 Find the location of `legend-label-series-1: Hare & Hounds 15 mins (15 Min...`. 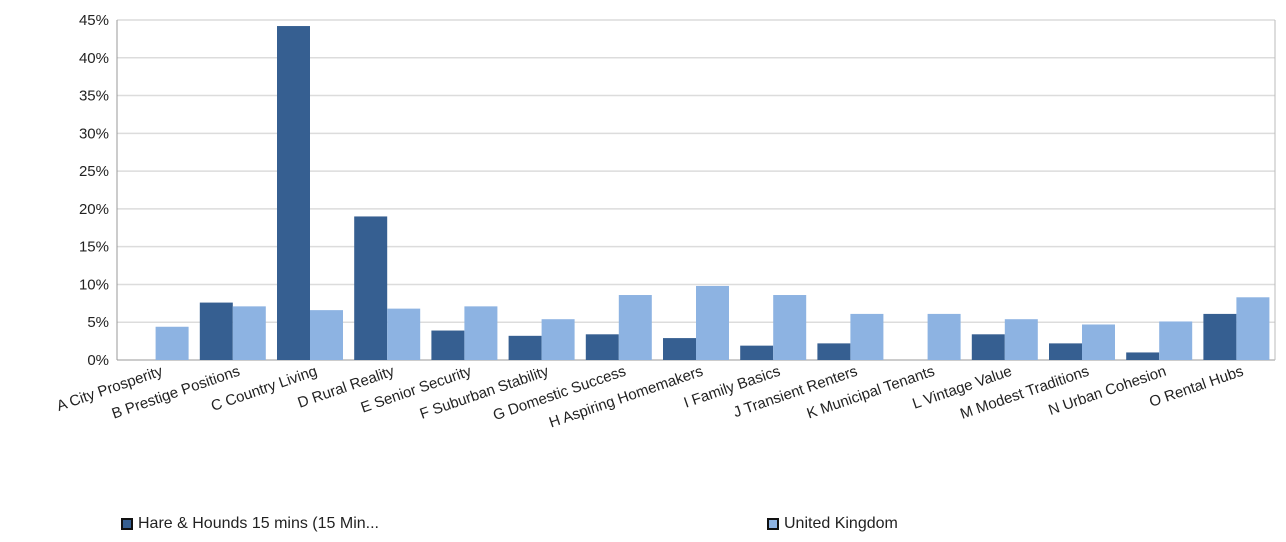

legend-label-series-1: Hare & Hounds 15 mins (15 Min... is located at coordinates (258, 523).